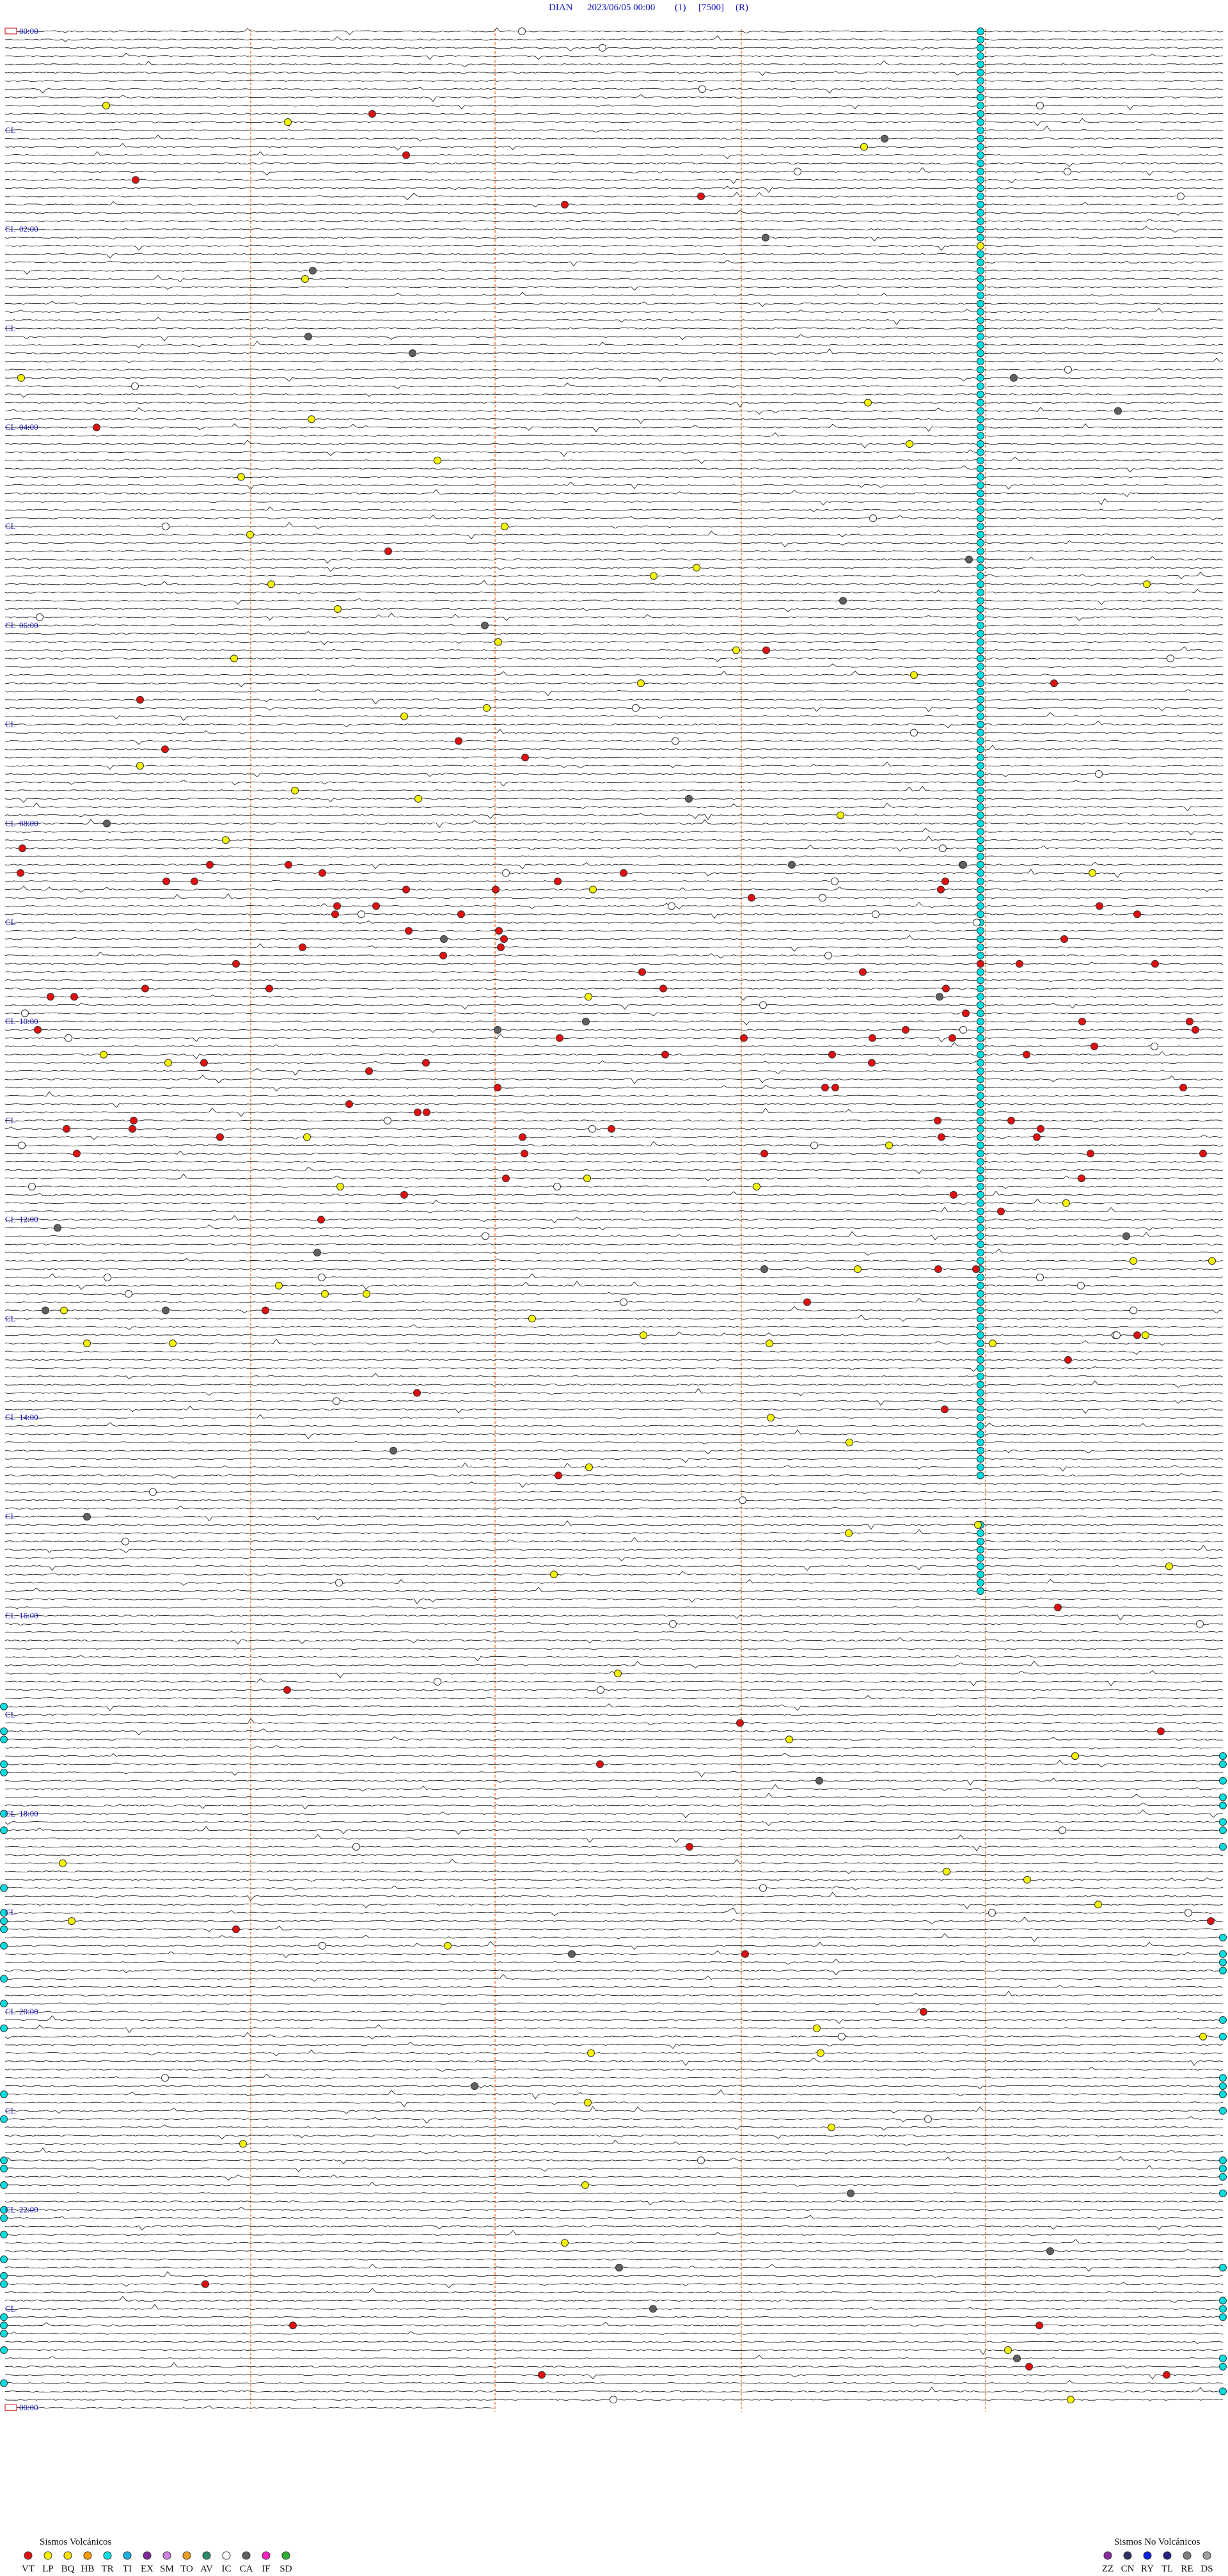  I want to click on time-label: 06:00, so click(28, 625).